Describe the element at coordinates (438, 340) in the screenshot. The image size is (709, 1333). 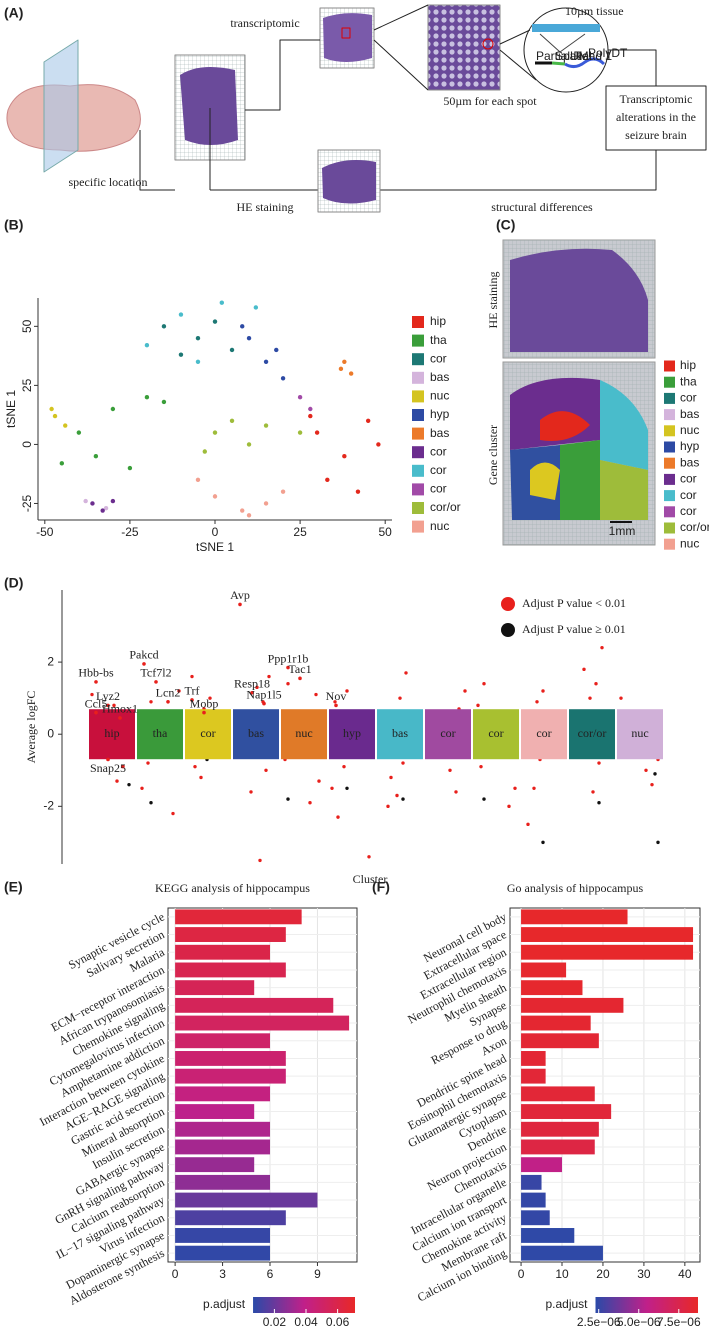
I see `legend-label: tha` at that location.